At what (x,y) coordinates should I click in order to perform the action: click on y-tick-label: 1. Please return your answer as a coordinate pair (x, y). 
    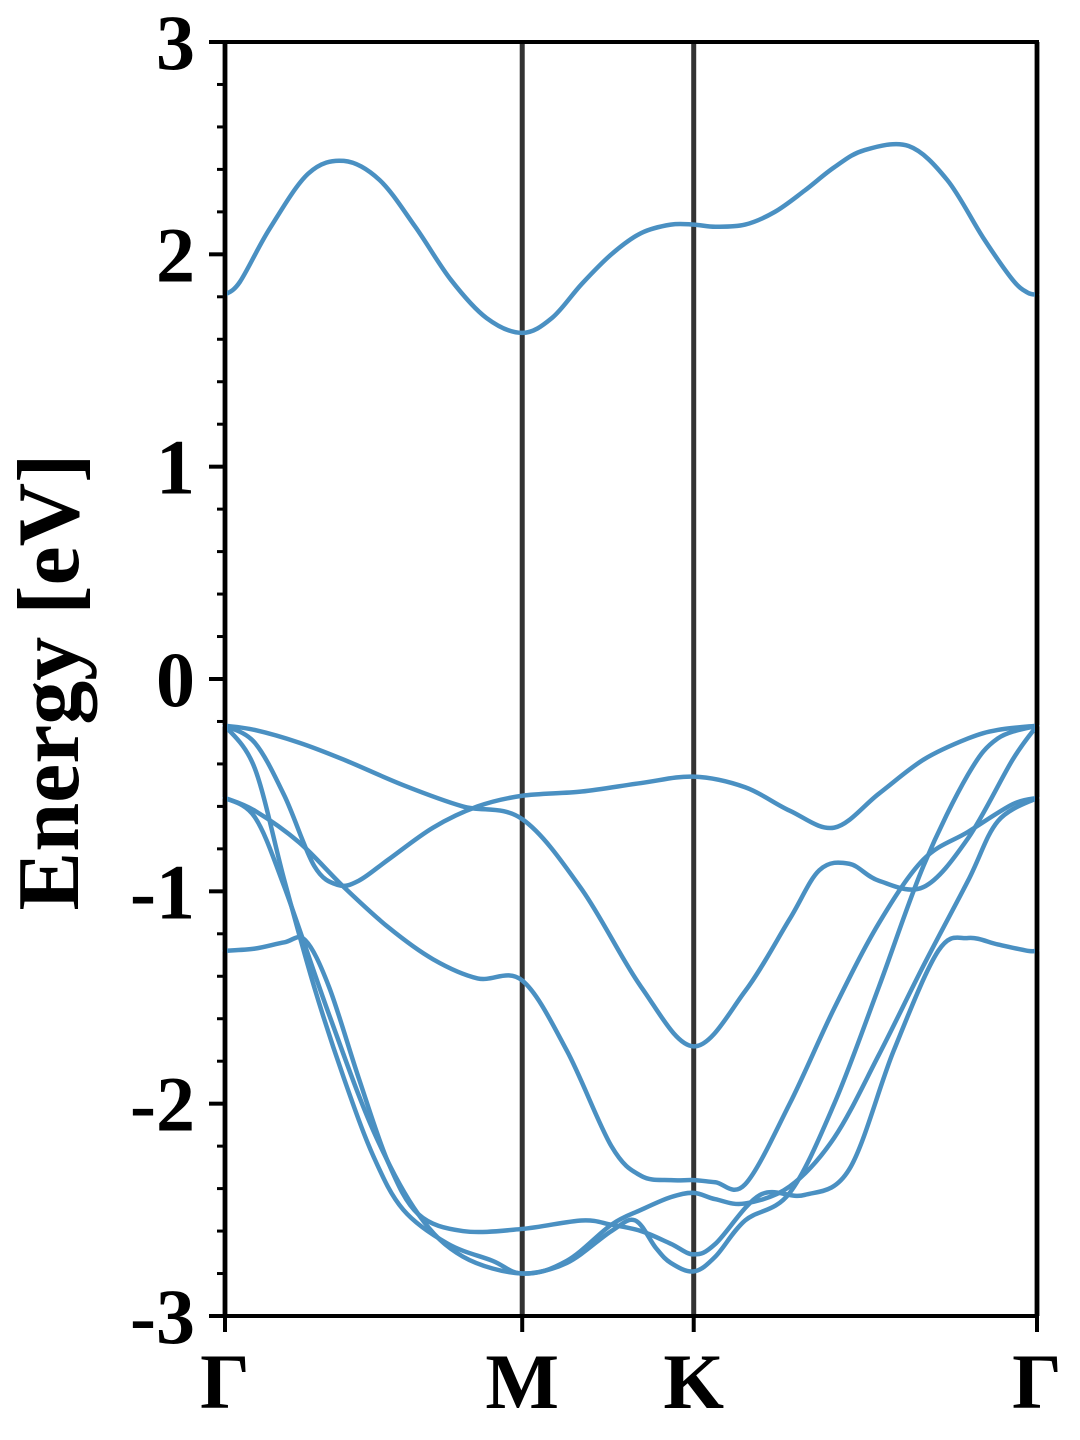
    Looking at the image, I should click on (175, 467).